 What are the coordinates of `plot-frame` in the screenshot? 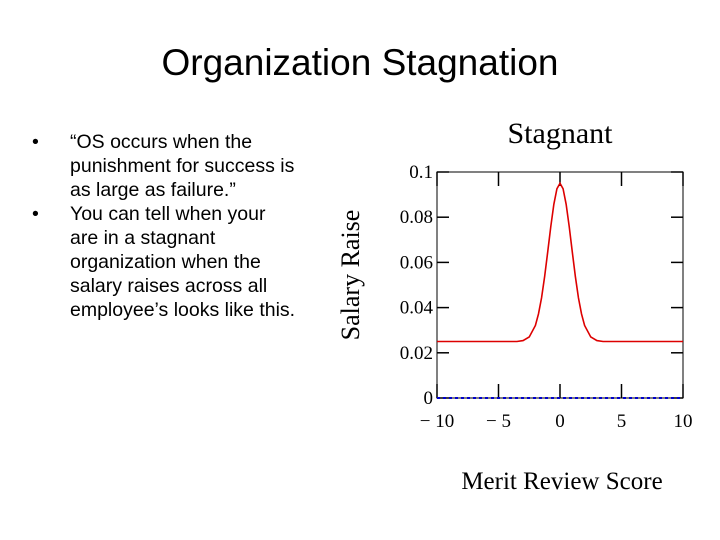 It's located at (560, 285).